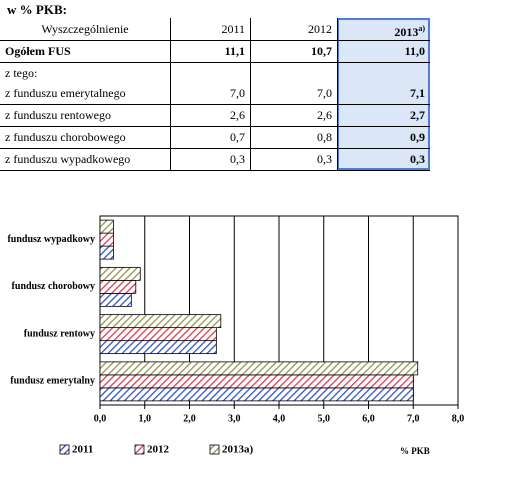 The height and width of the screenshot is (499, 525). I want to click on x-tick-label: 2,0, so click(189, 418).